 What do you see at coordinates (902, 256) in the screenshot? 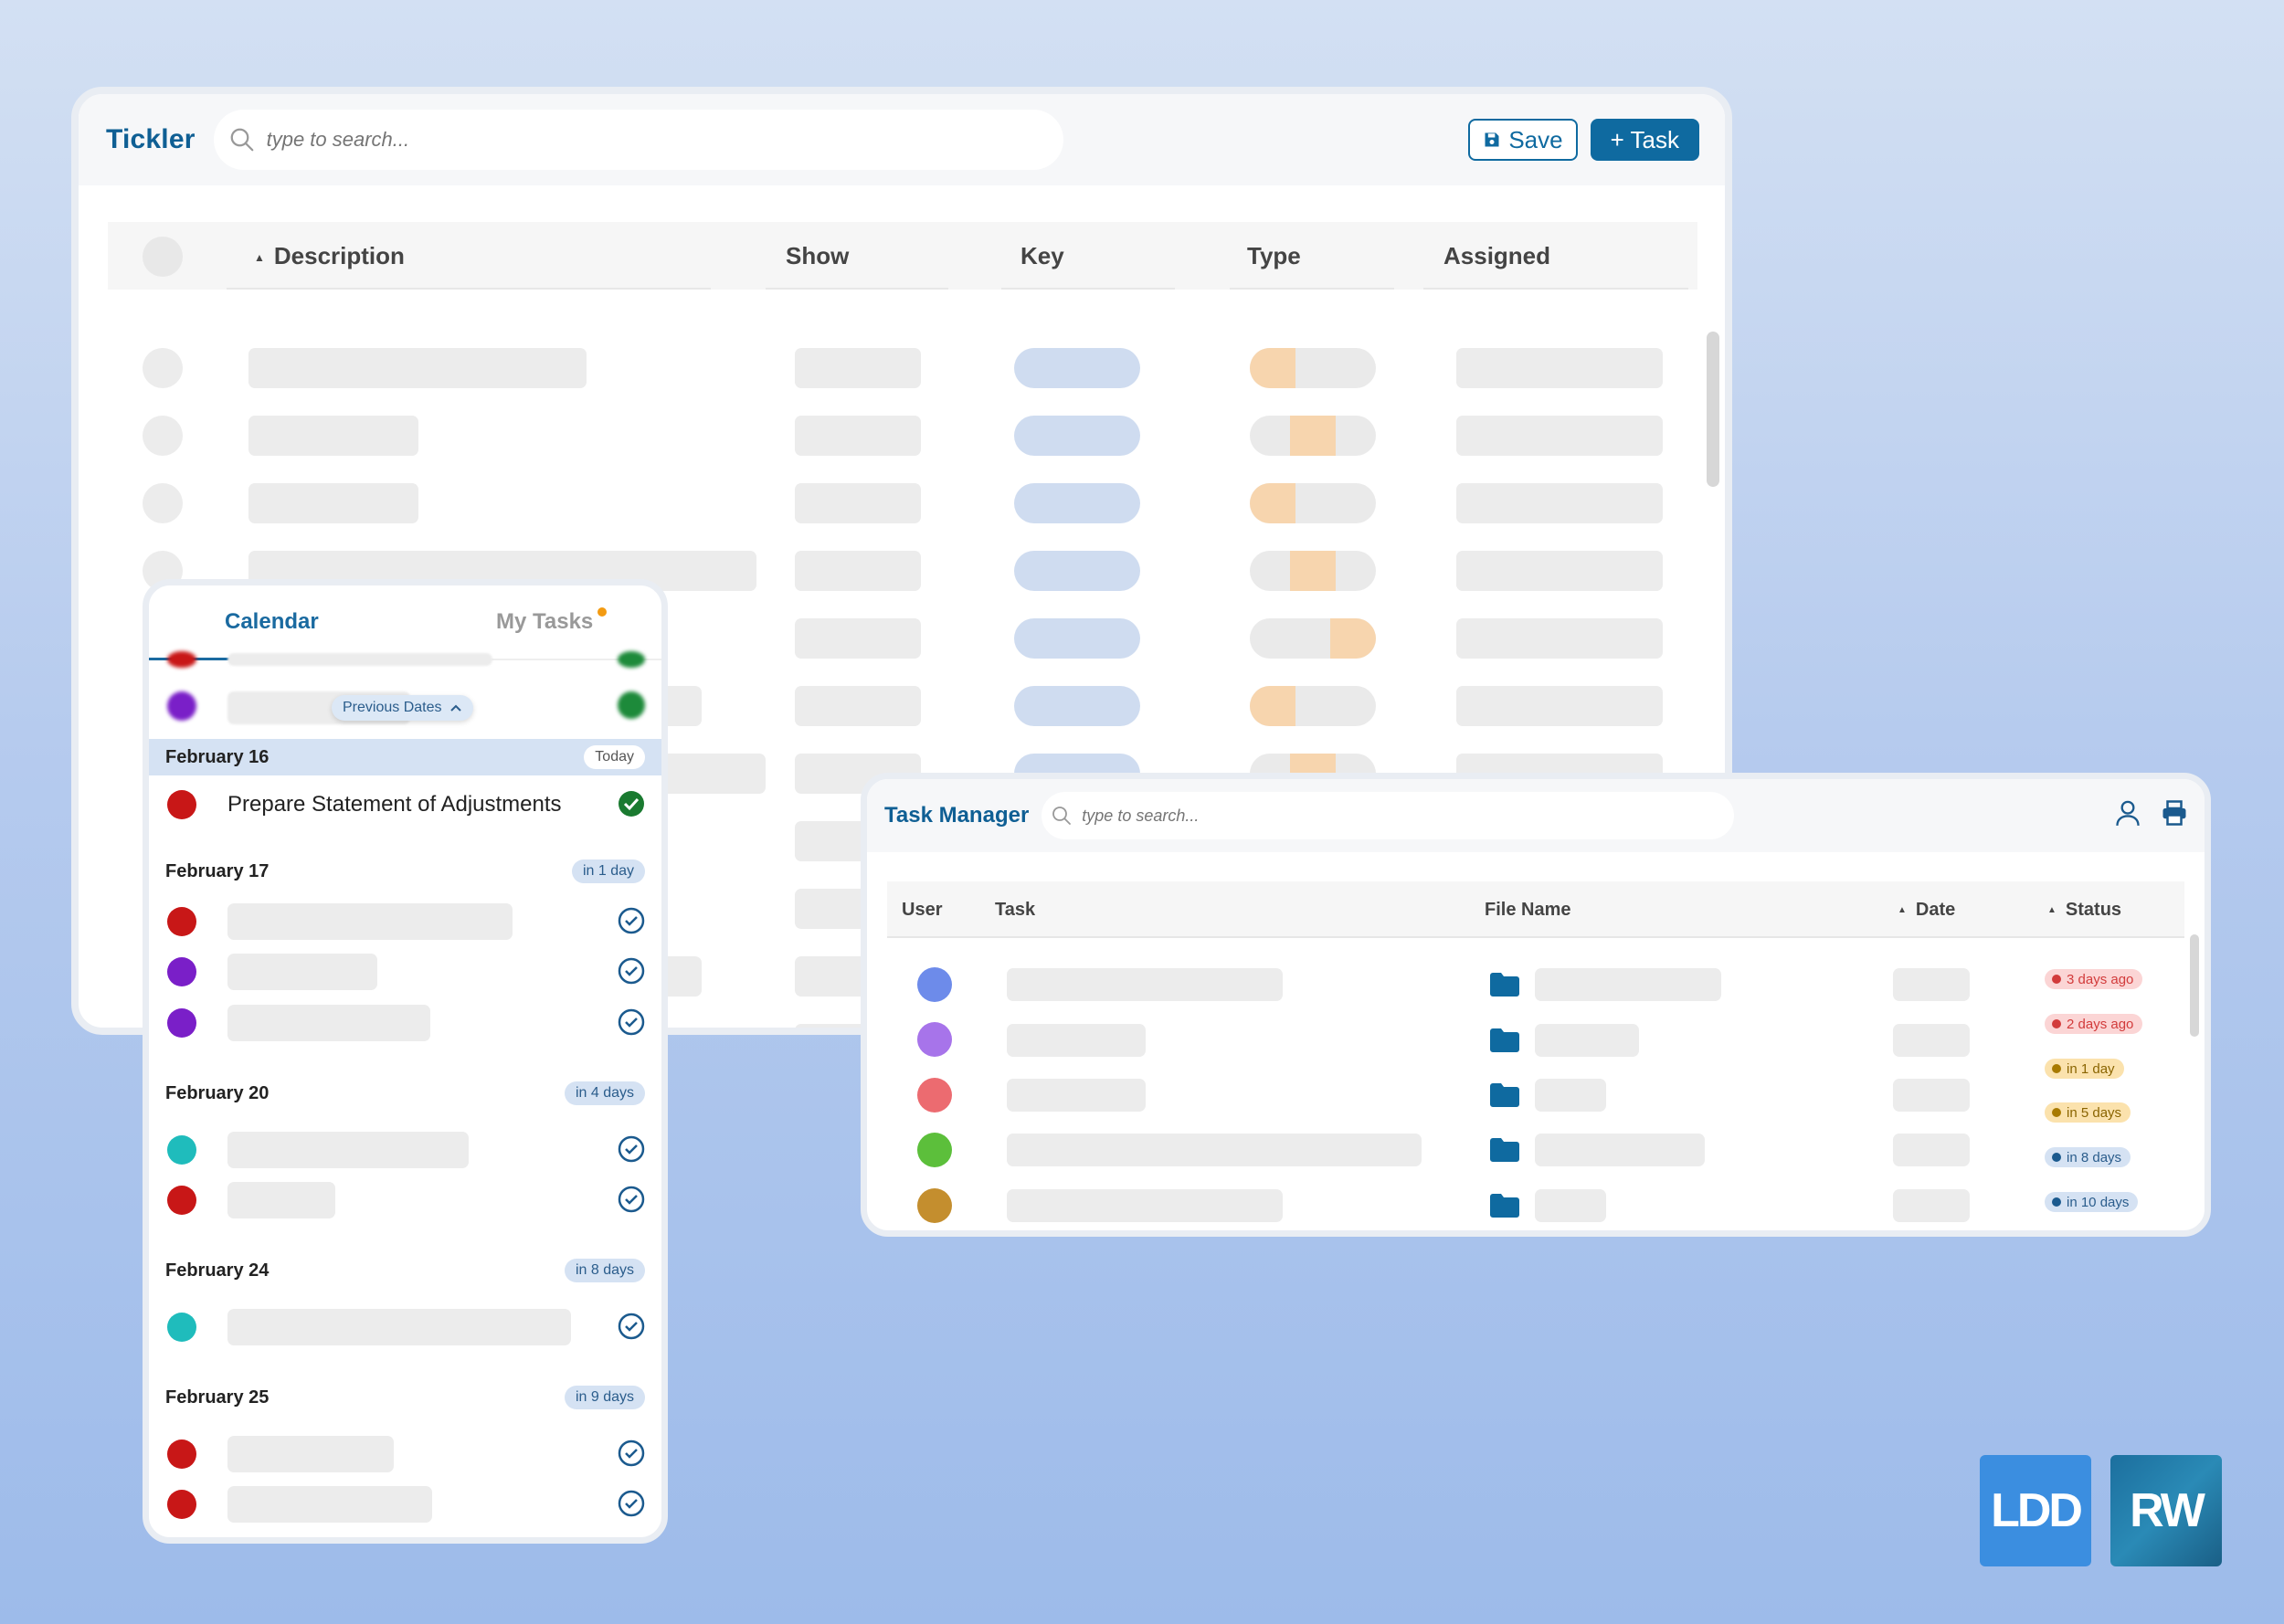
I see `tickler-table-header: ▲ Description Show Key Type Assigned` at bounding box center [902, 256].